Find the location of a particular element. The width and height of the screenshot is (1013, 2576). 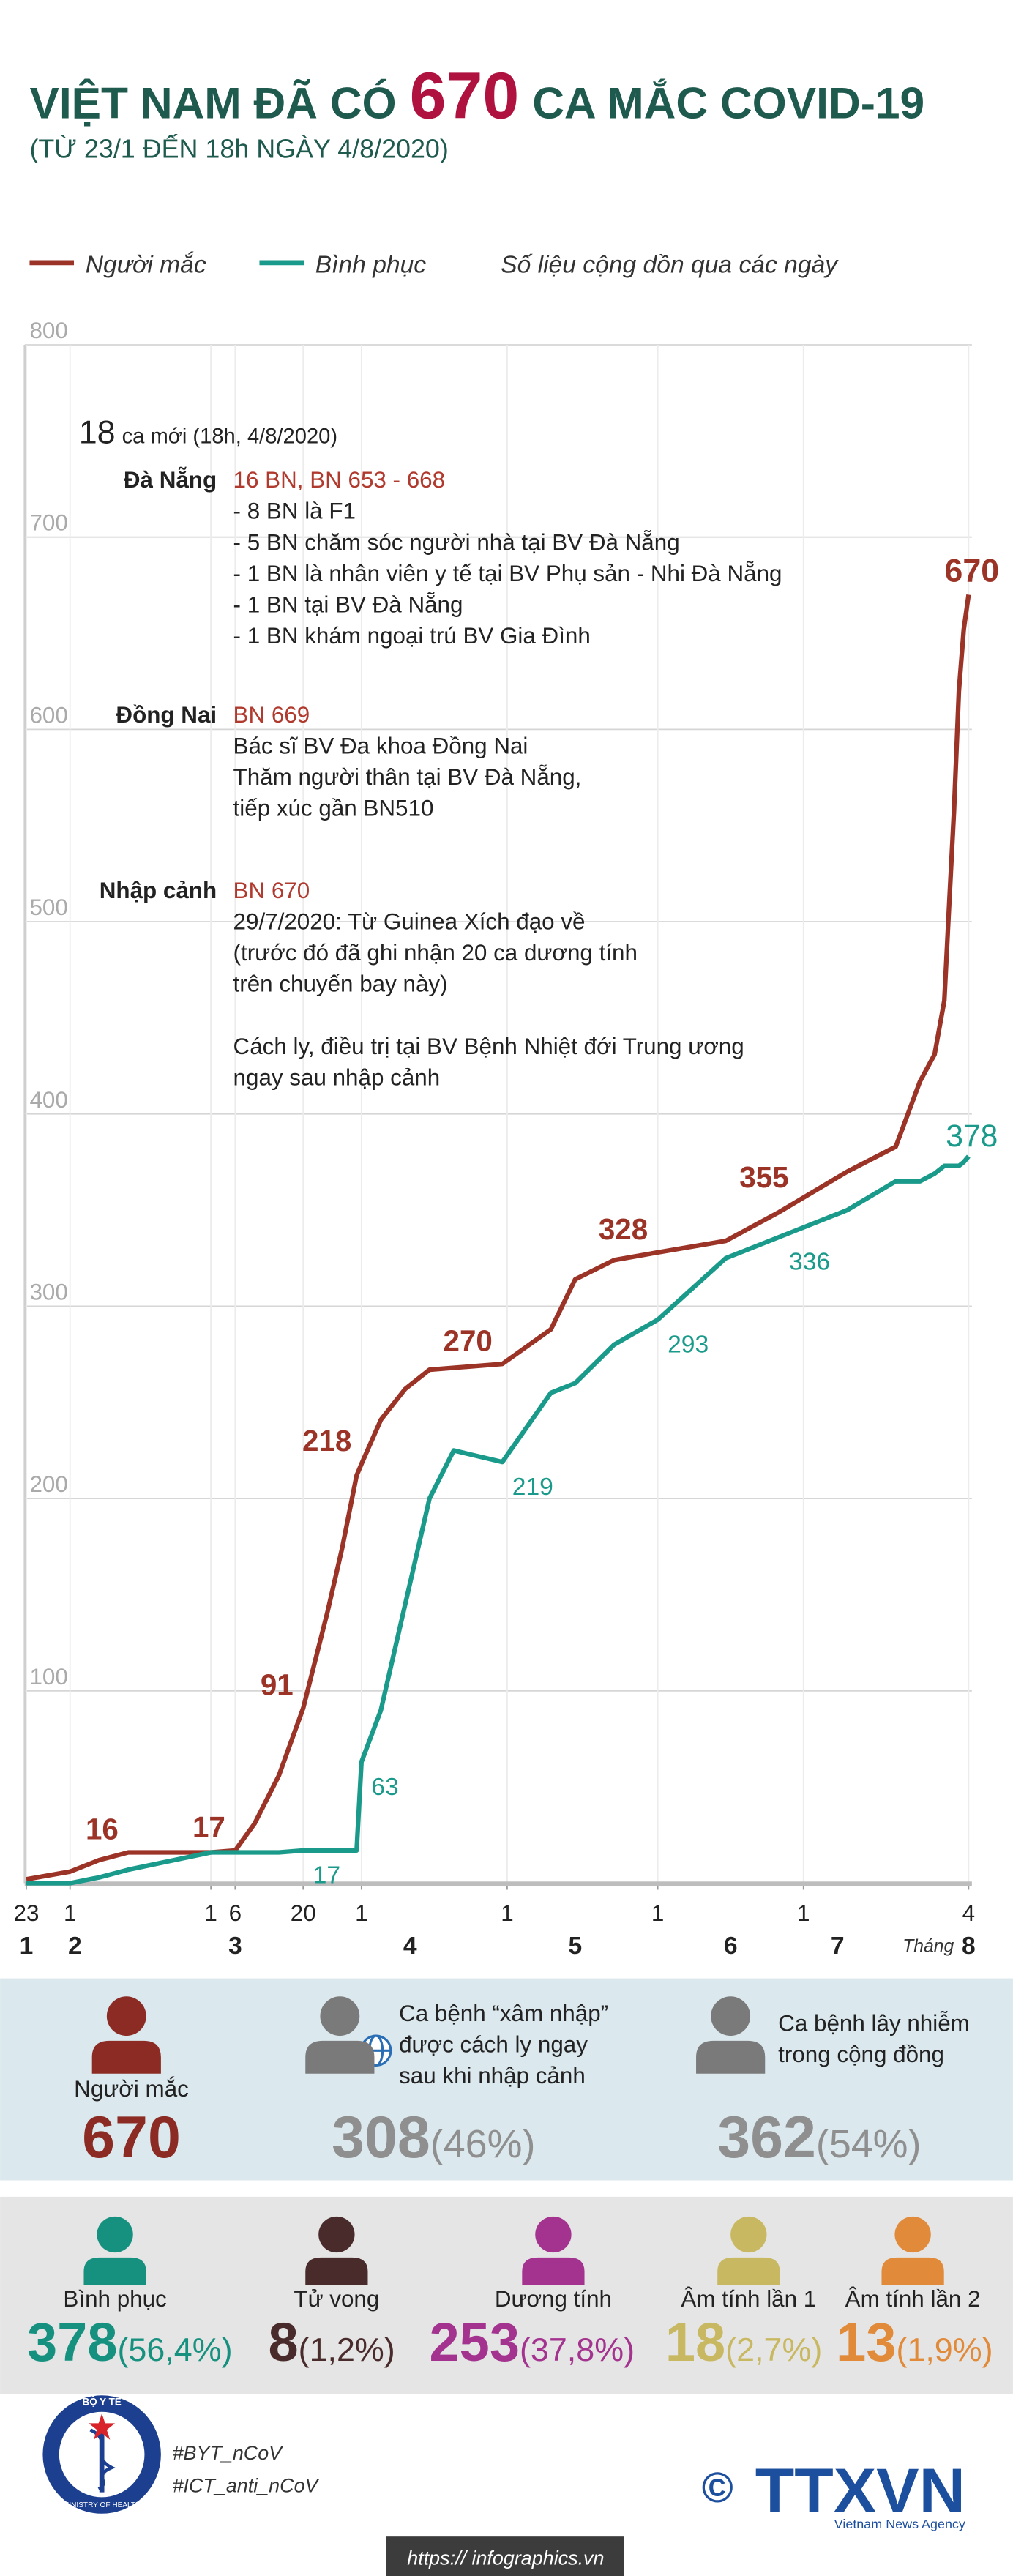

outcome-number: 13(1,9%) is located at coordinates (915, 2342).